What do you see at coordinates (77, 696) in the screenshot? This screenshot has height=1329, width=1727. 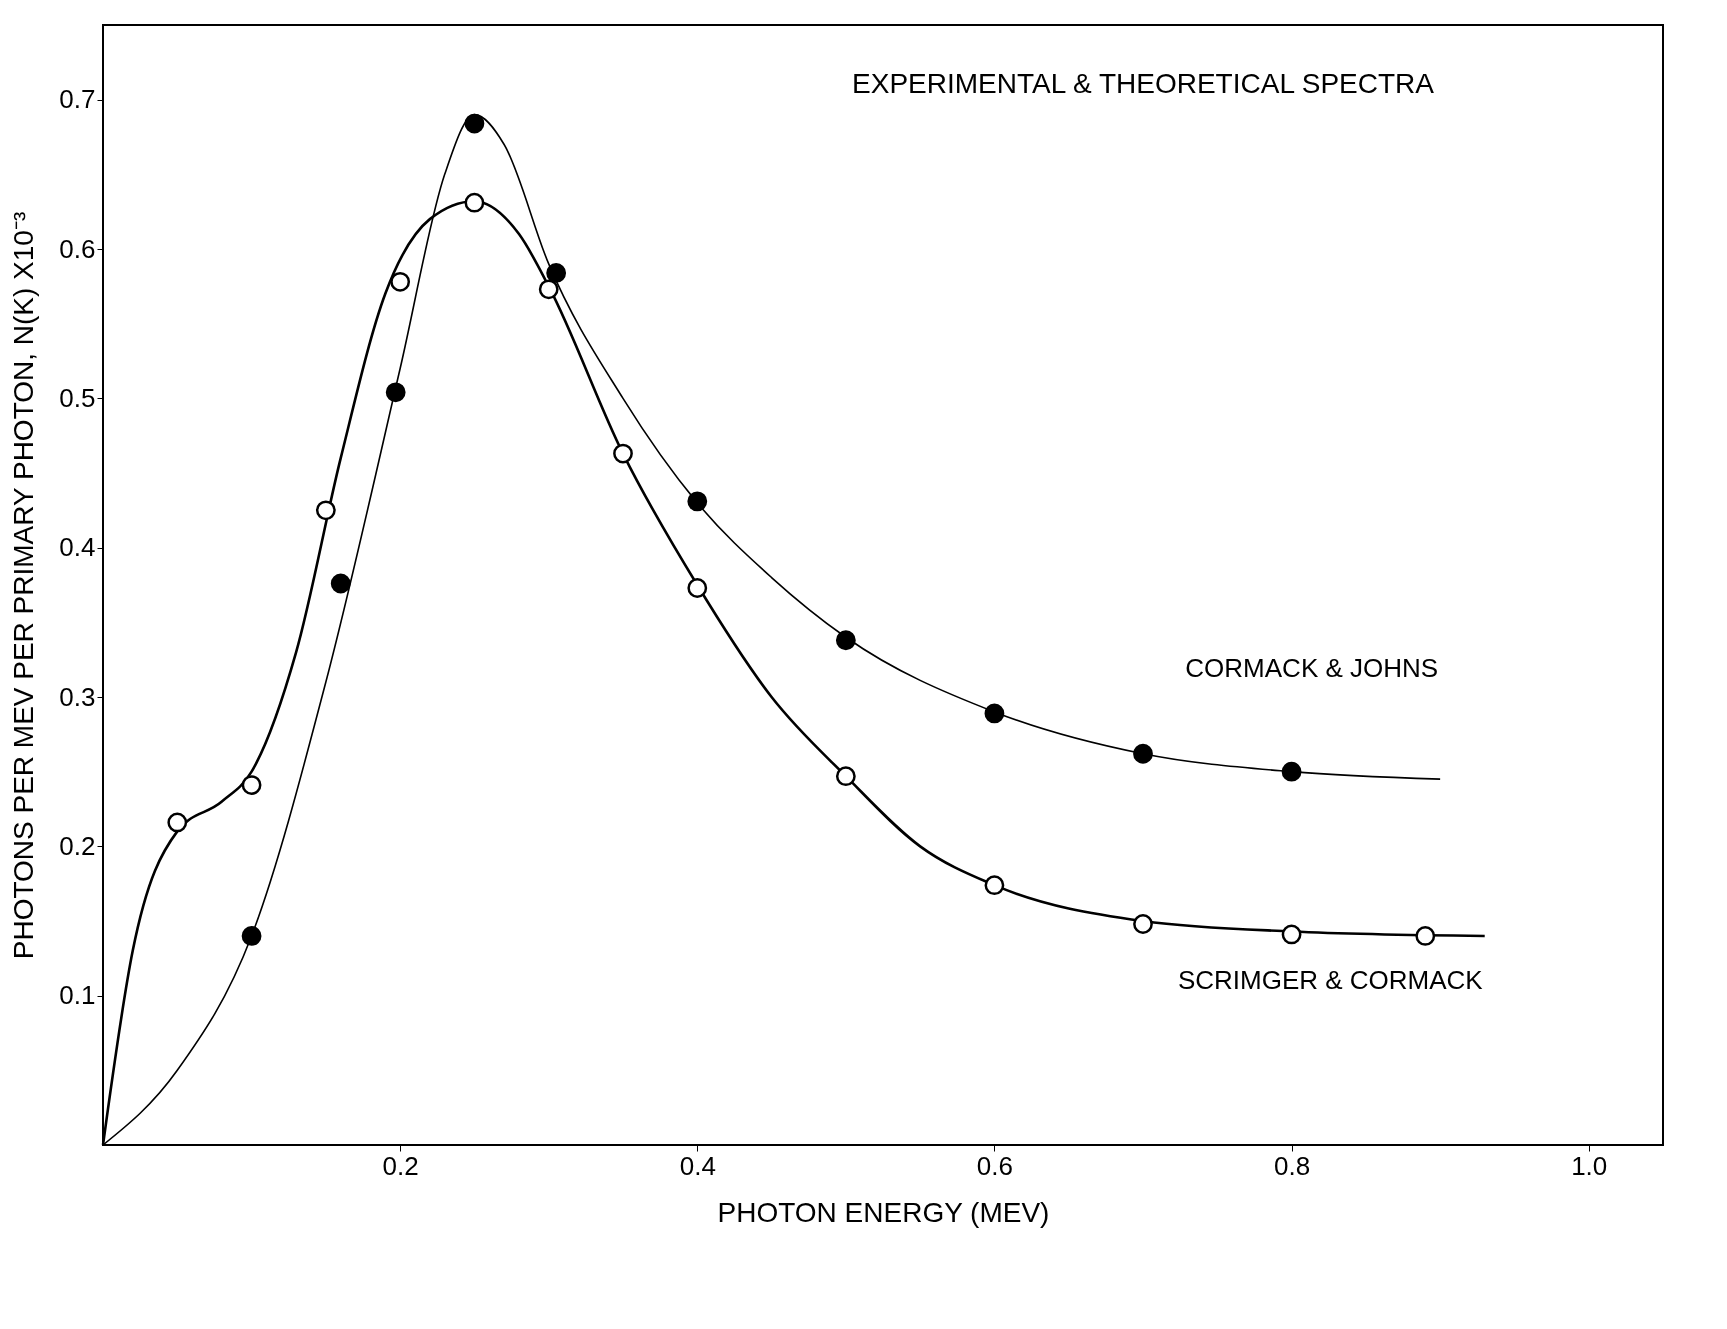 I see `y-tick-label: 0.3` at bounding box center [77, 696].